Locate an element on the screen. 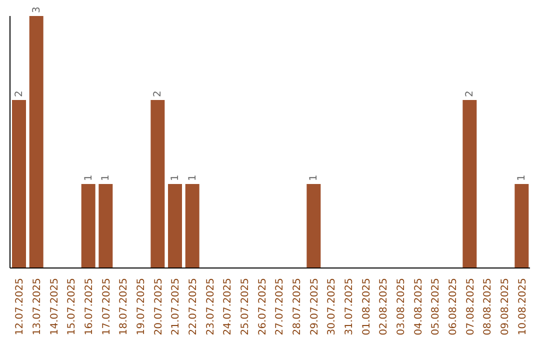  x-tick-label: 13.07.2025 is located at coordinates (37, 307).